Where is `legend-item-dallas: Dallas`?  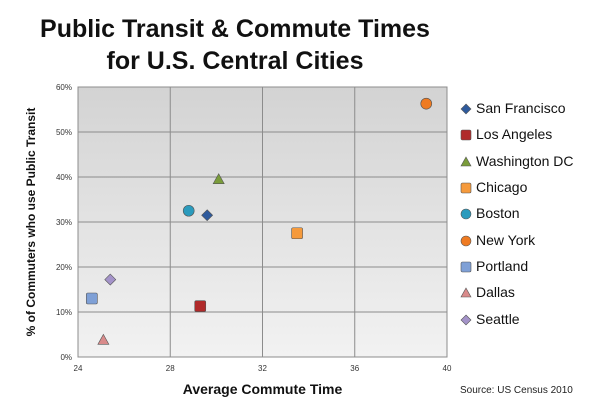
legend-item-dallas: Dallas is located at coordinates (523, 292).